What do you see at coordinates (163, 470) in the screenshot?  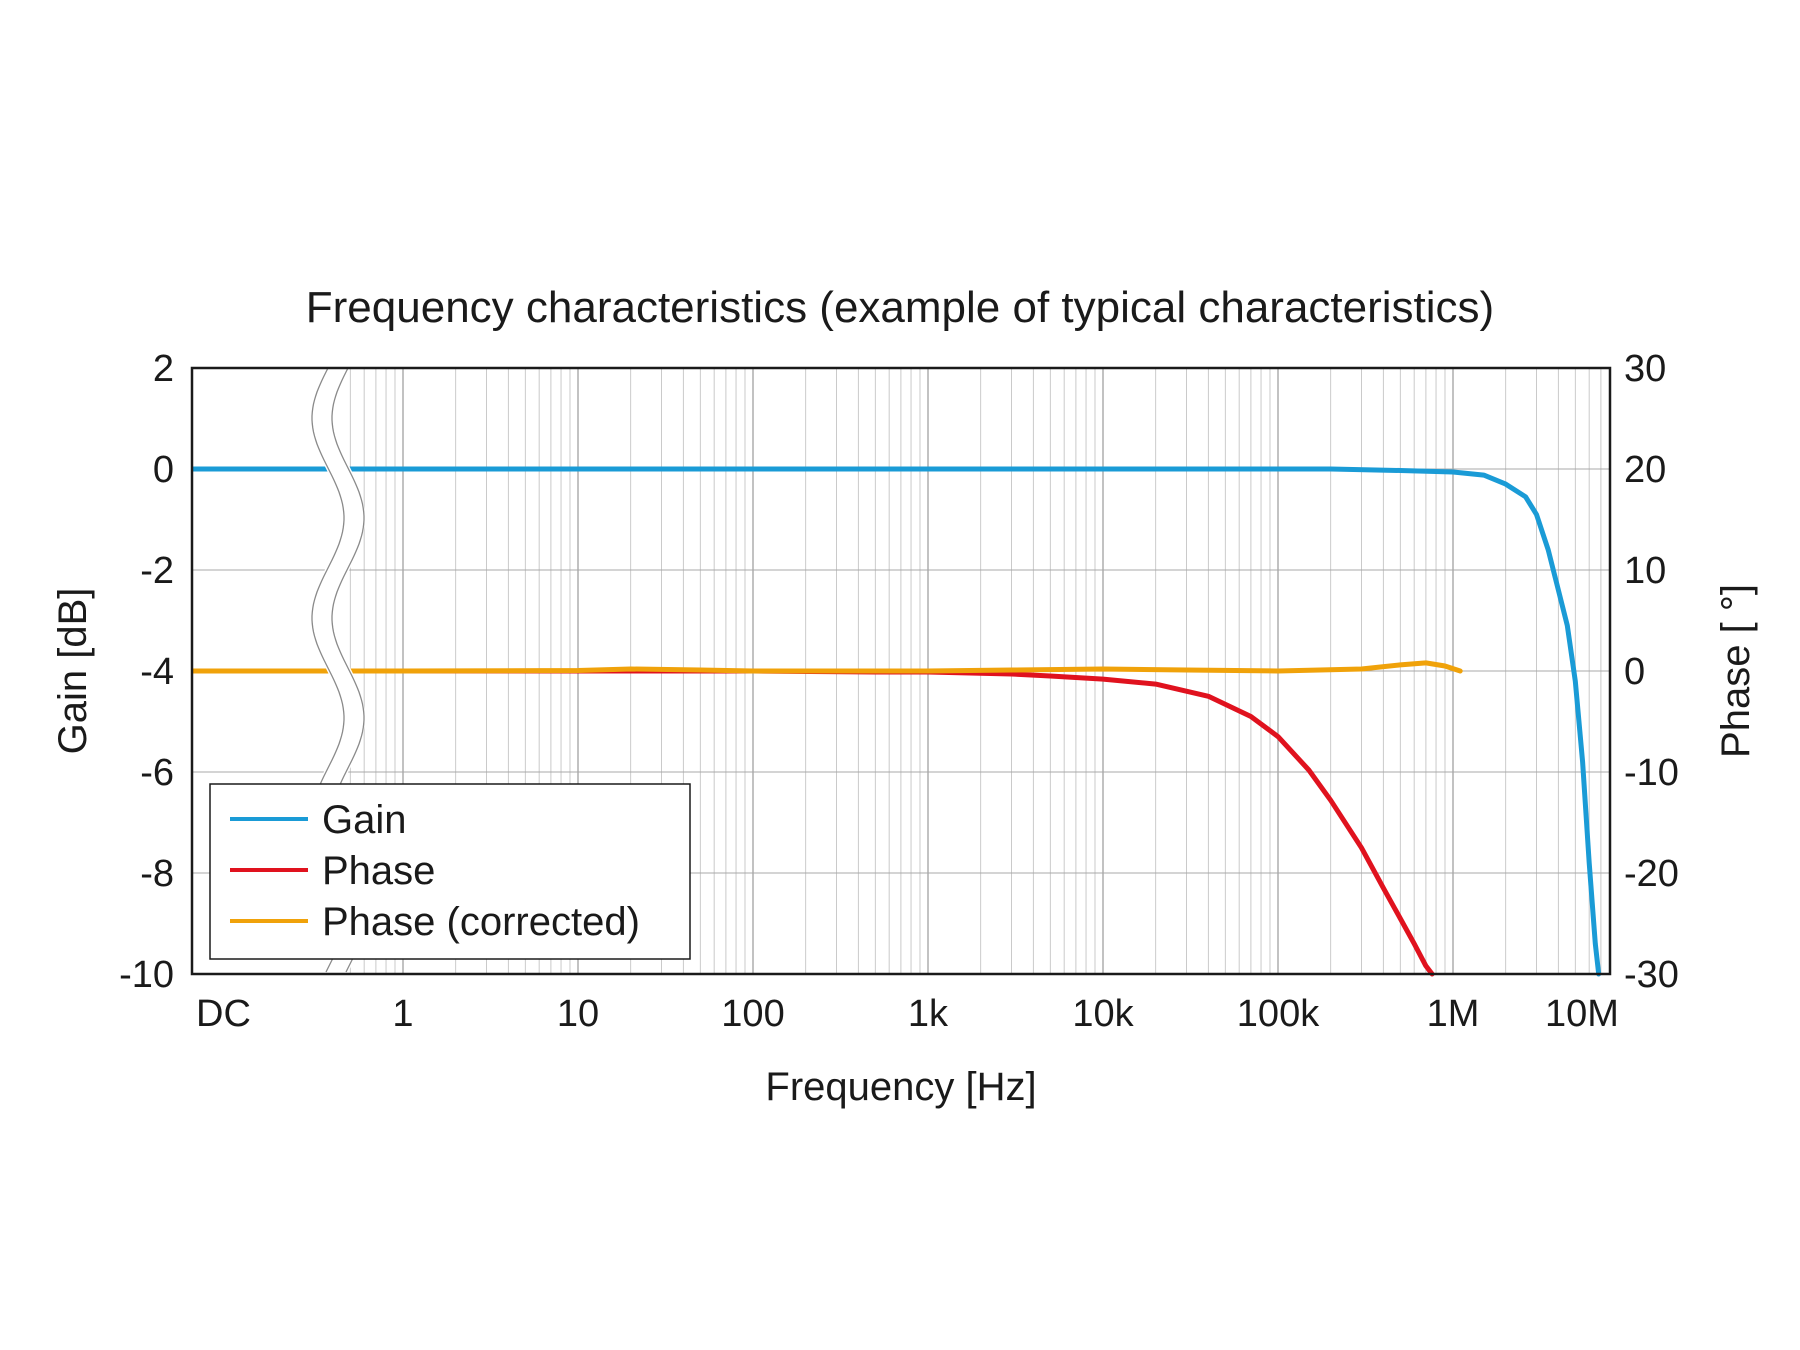 I see `y-tick-label-left: 0` at bounding box center [163, 470].